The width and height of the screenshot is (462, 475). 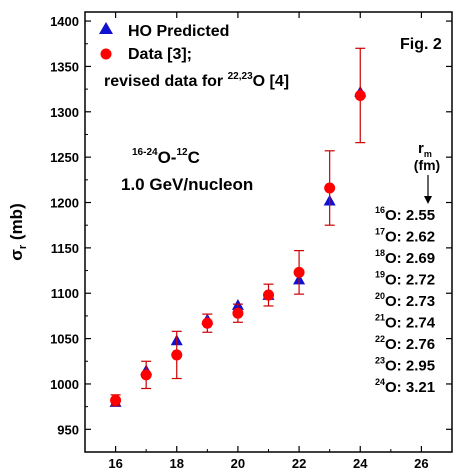 I want to click on legend-note-tail: O [4], so click(x=271, y=81).